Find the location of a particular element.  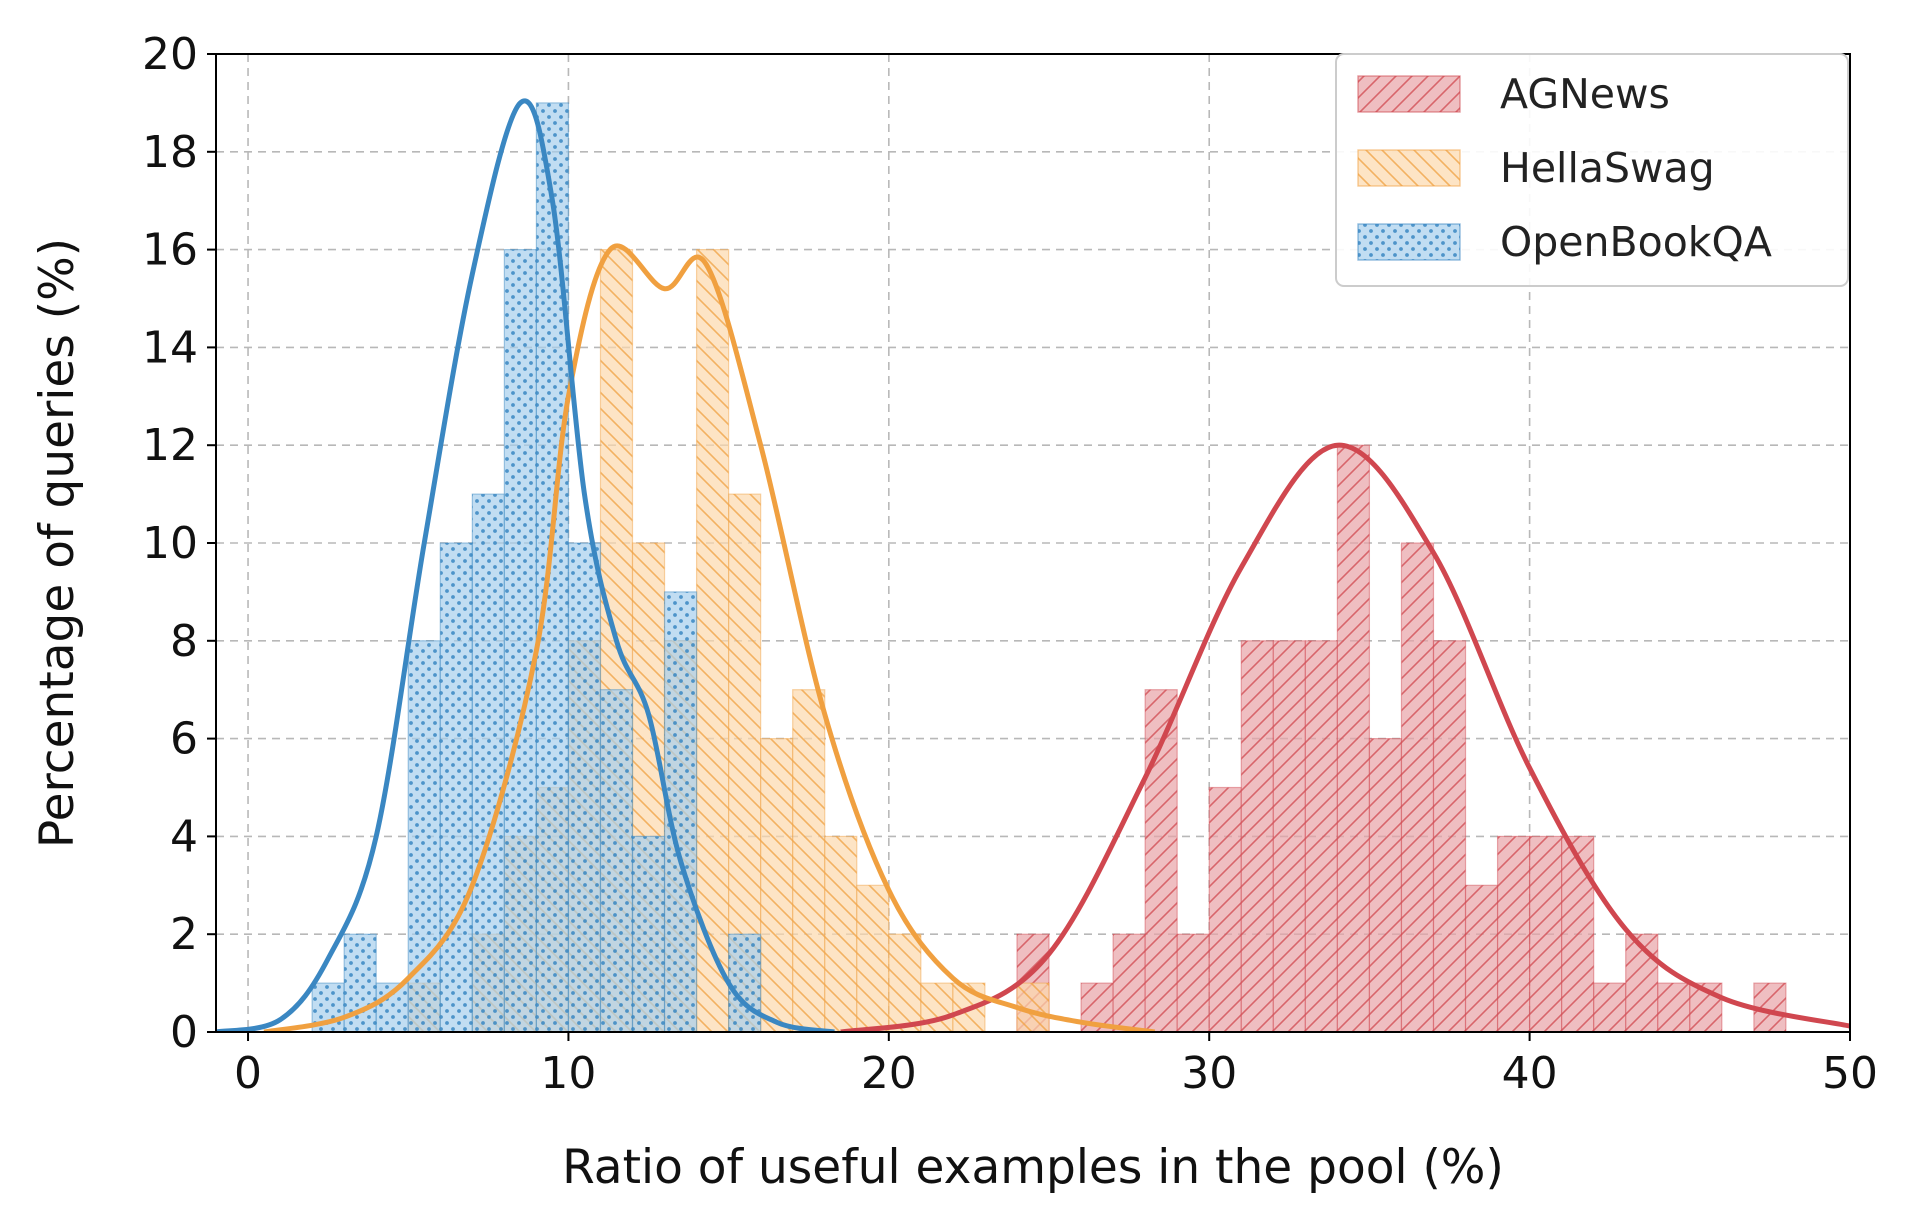

y-tick-label: 4 is located at coordinates (184, 836).